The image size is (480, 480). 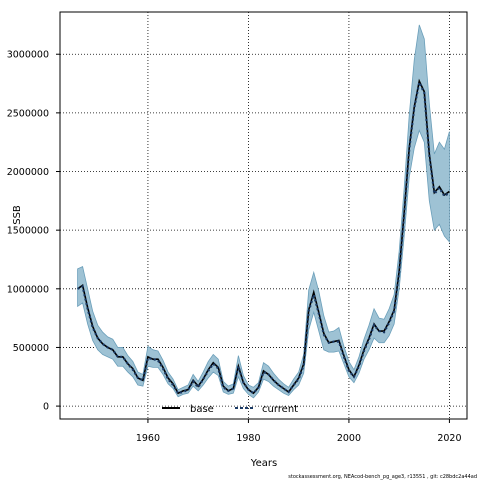 I want to click on y-axis-label: SSB, so click(x=17, y=215).